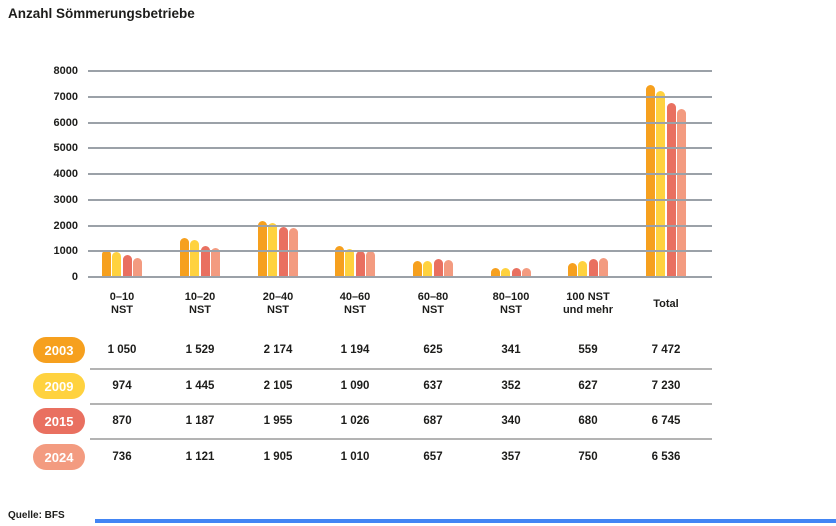 The height and width of the screenshot is (526, 836). What do you see at coordinates (588, 303) in the screenshot?
I see `x-axis-label-100-nst-und-mehr: 100 NST und mehr` at bounding box center [588, 303].